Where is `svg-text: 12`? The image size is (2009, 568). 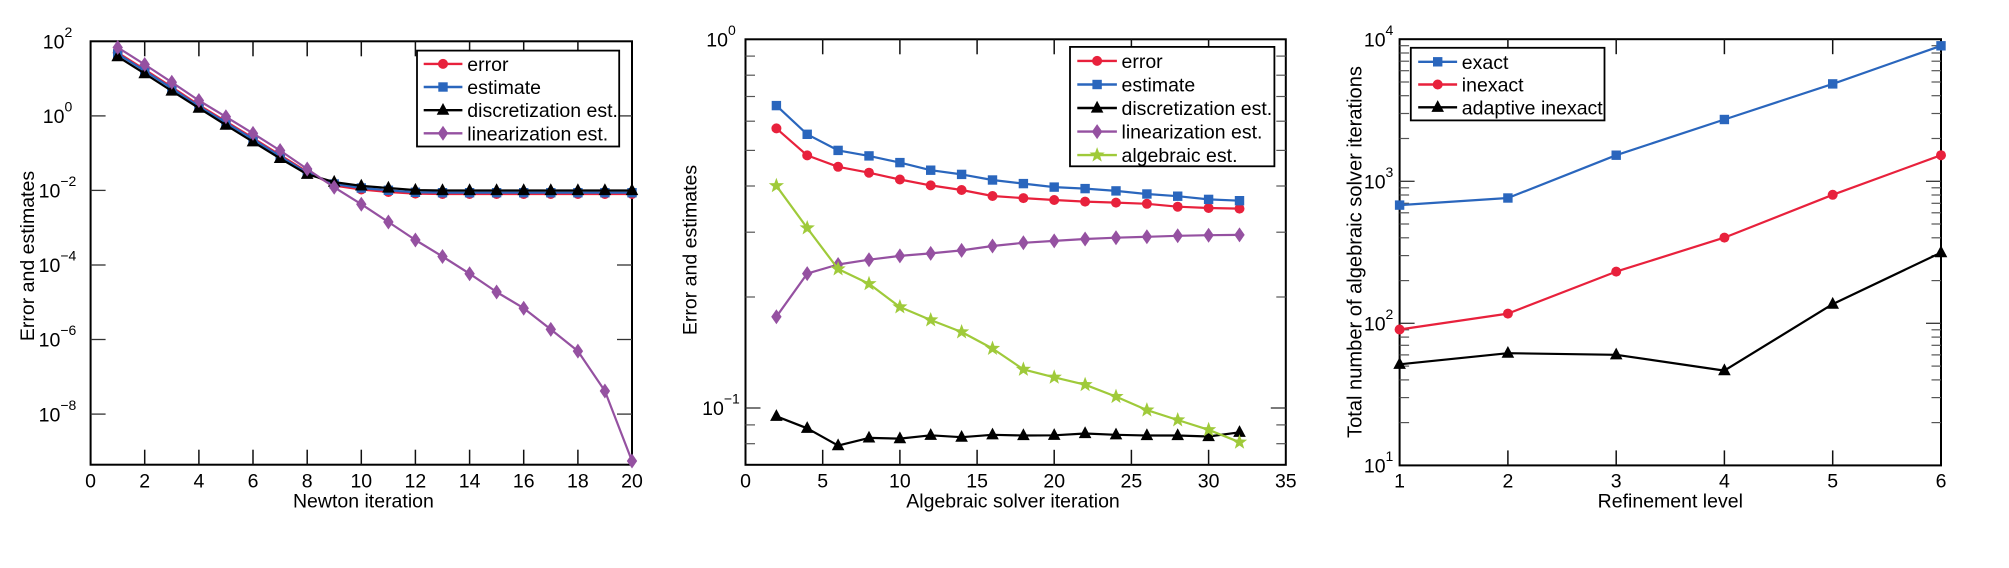
svg-text: 12 is located at coordinates (416, 482).